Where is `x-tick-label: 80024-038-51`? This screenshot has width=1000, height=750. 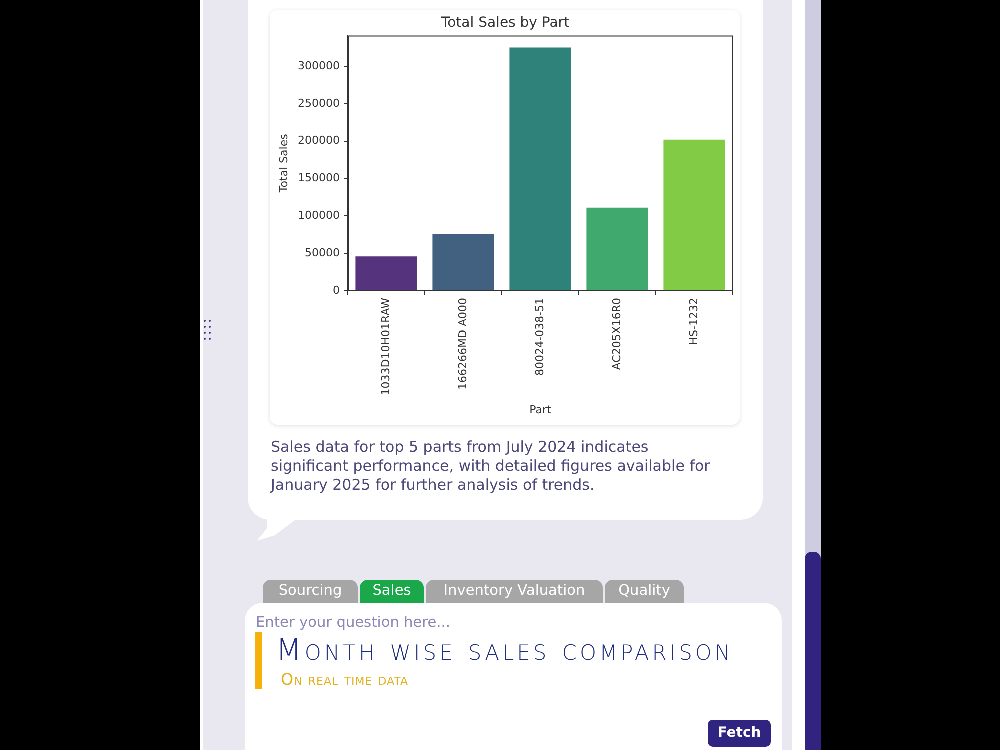 x-tick-label: 80024-038-51 is located at coordinates (539, 337).